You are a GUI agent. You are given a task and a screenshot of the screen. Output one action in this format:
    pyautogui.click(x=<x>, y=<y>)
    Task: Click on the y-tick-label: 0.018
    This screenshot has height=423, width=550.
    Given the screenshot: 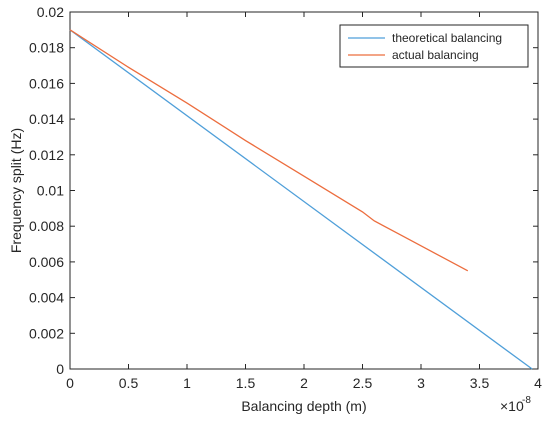 What is the action you would take?
    pyautogui.click(x=46, y=48)
    